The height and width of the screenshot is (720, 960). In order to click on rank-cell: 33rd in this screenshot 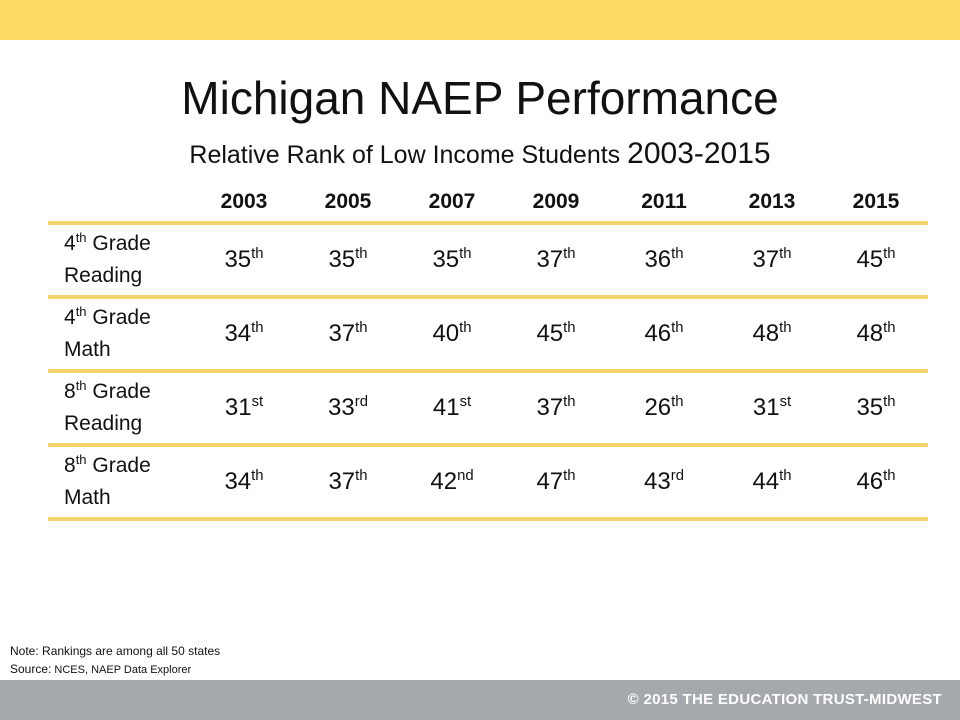, I will do `click(348, 409)`.